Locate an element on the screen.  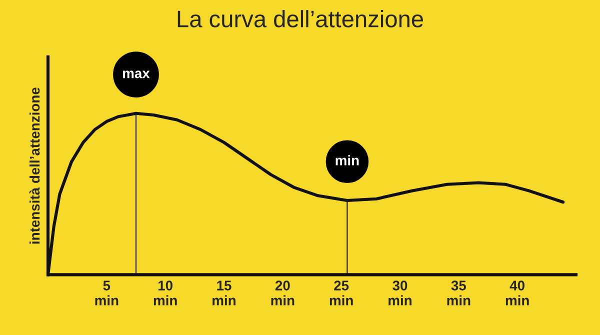
x-tick-label: 35 min is located at coordinates (458, 293).